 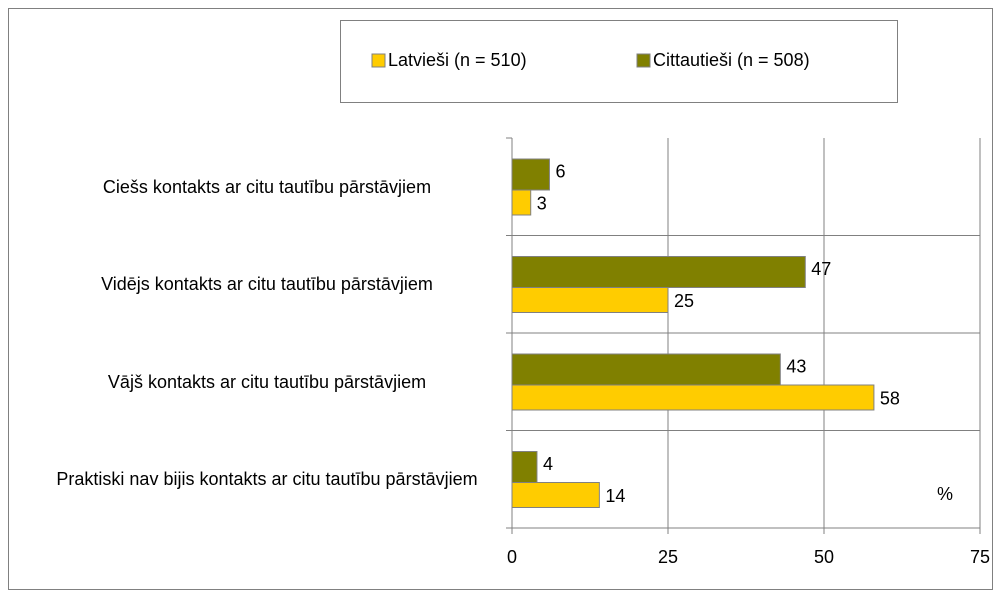 What do you see at coordinates (796, 366) in the screenshot?
I see `value-label: 43` at bounding box center [796, 366].